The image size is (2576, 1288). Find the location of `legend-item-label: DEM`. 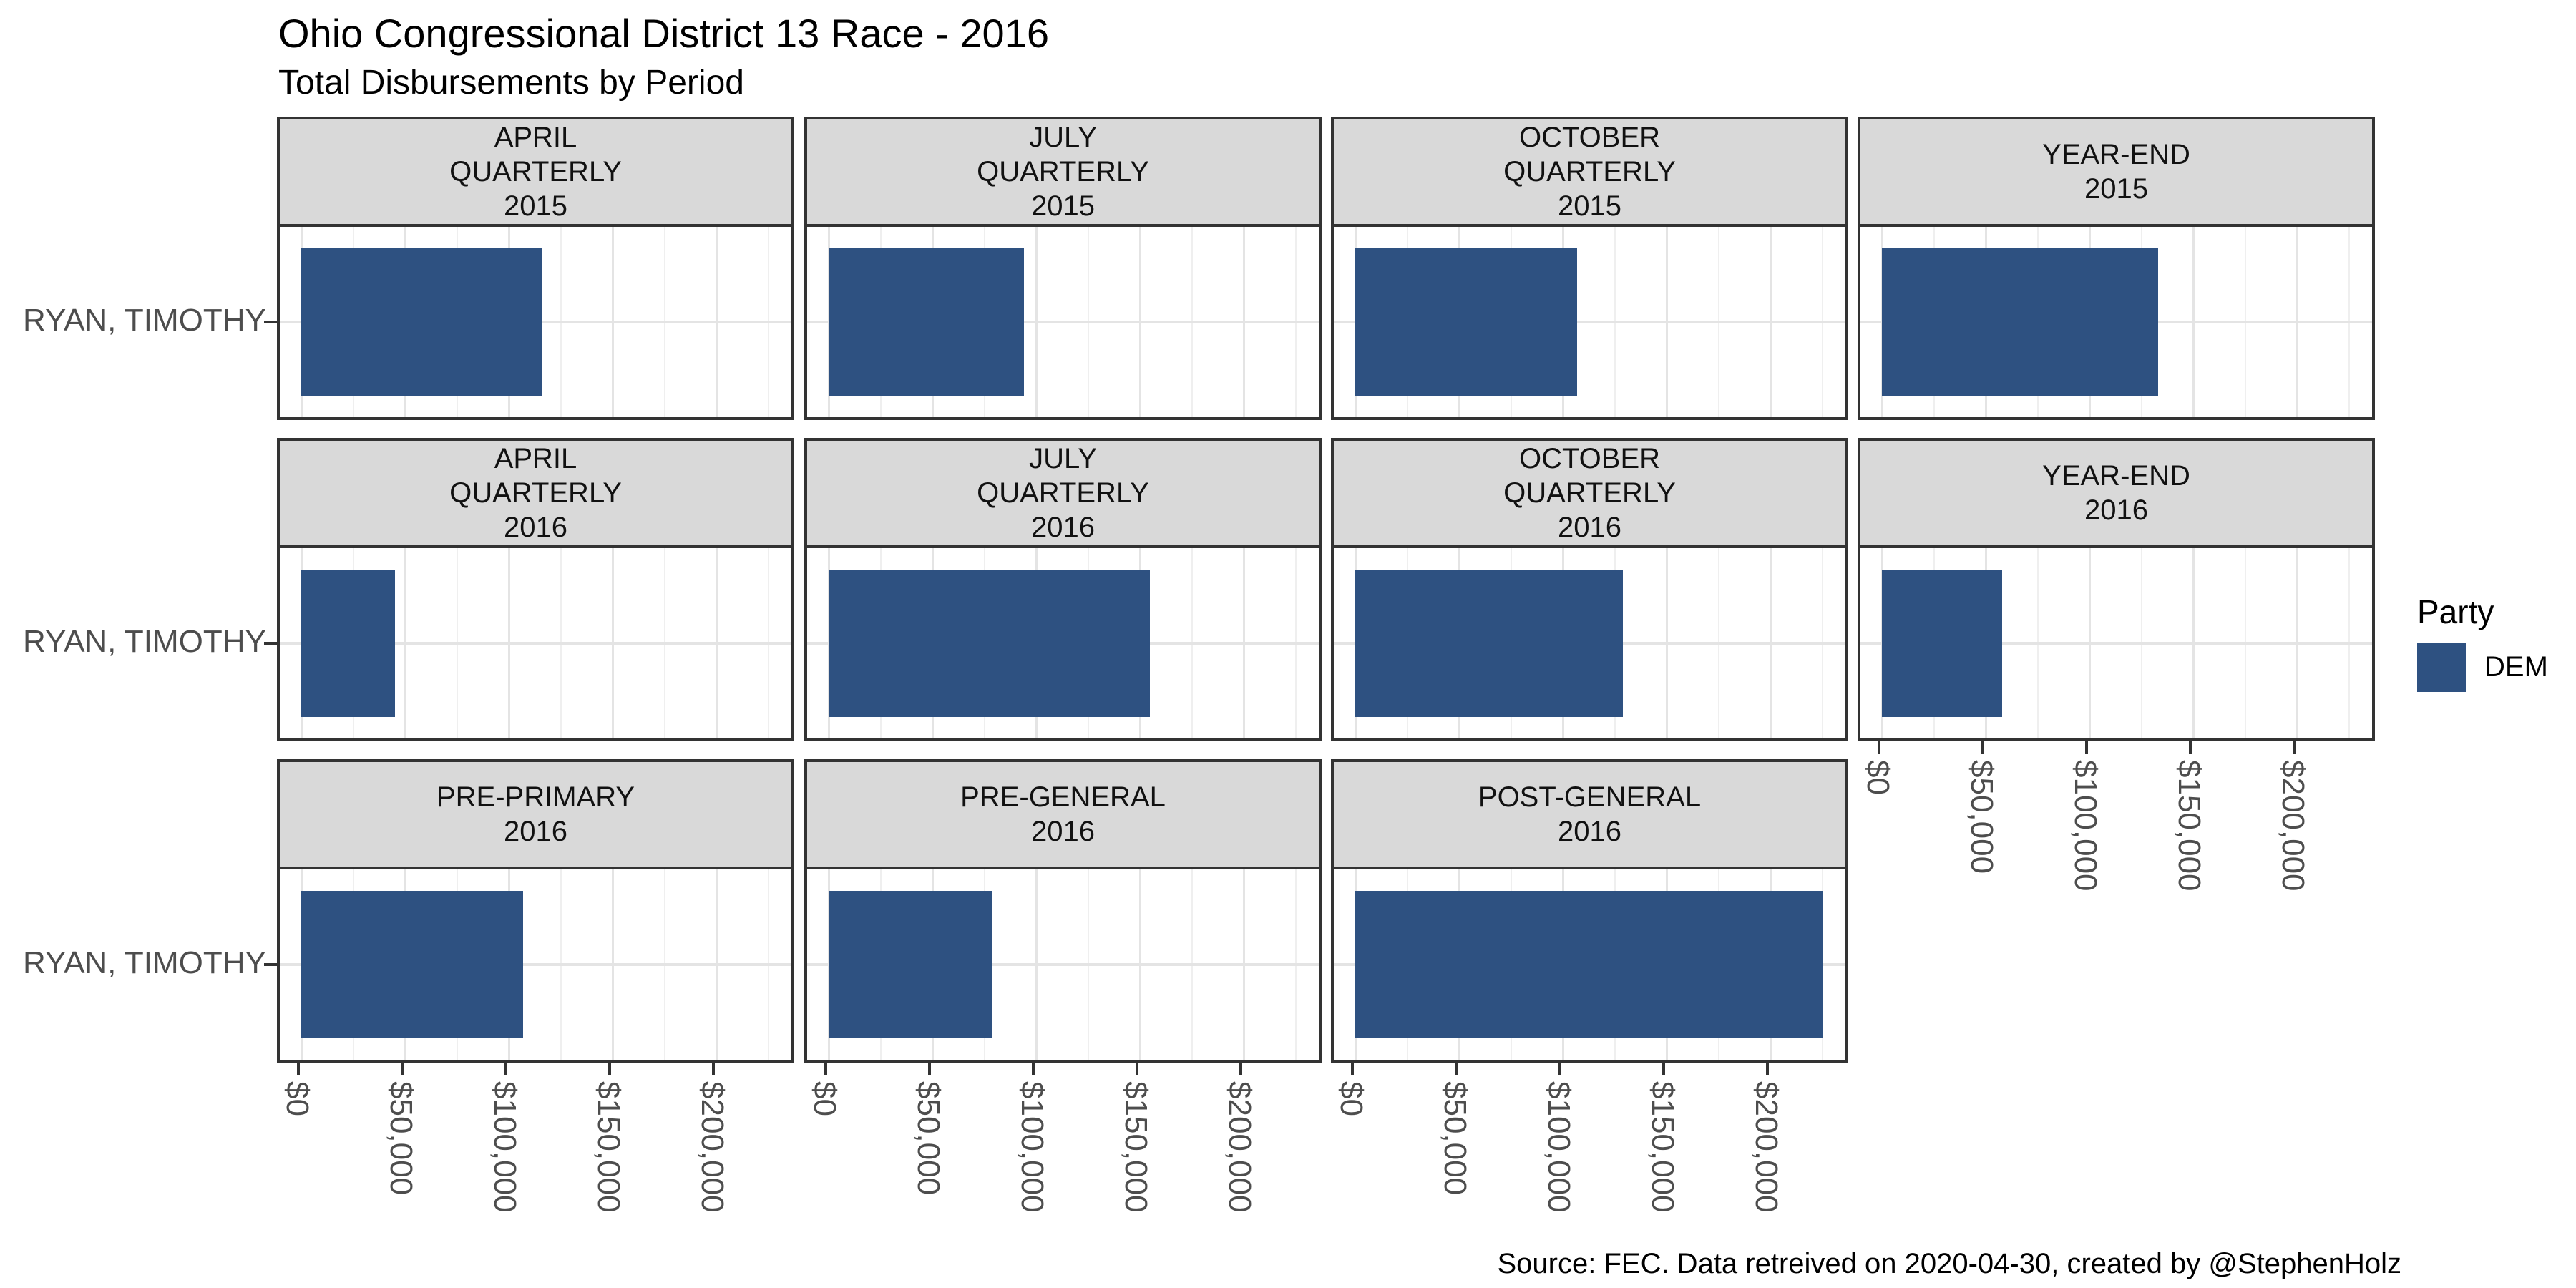

legend-item-label: DEM is located at coordinates (2516, 667).